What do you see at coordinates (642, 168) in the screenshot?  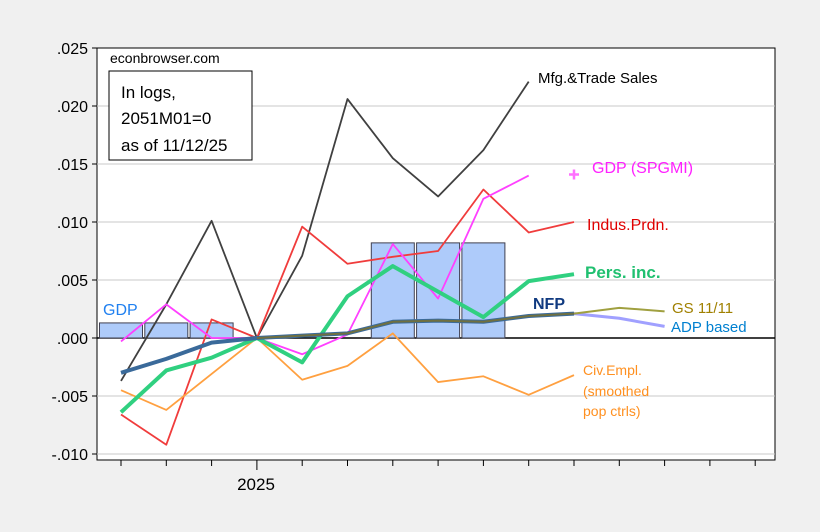 I see `label-gdp-spgmi: GDP (SPGMI)` at bounding box center [642, 168].